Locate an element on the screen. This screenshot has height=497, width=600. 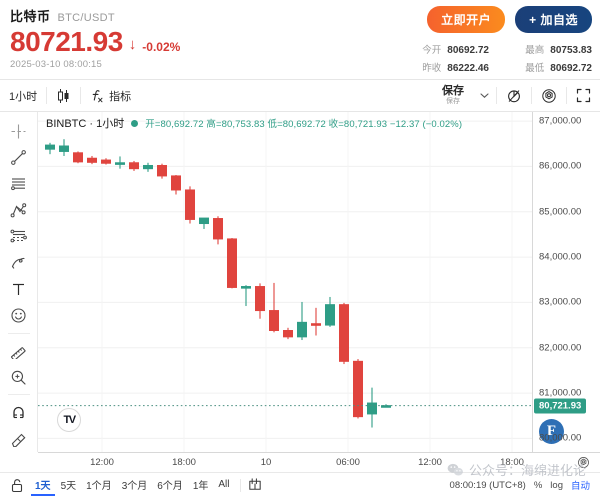
lock-open-icon is located at coordinates (15, 485).